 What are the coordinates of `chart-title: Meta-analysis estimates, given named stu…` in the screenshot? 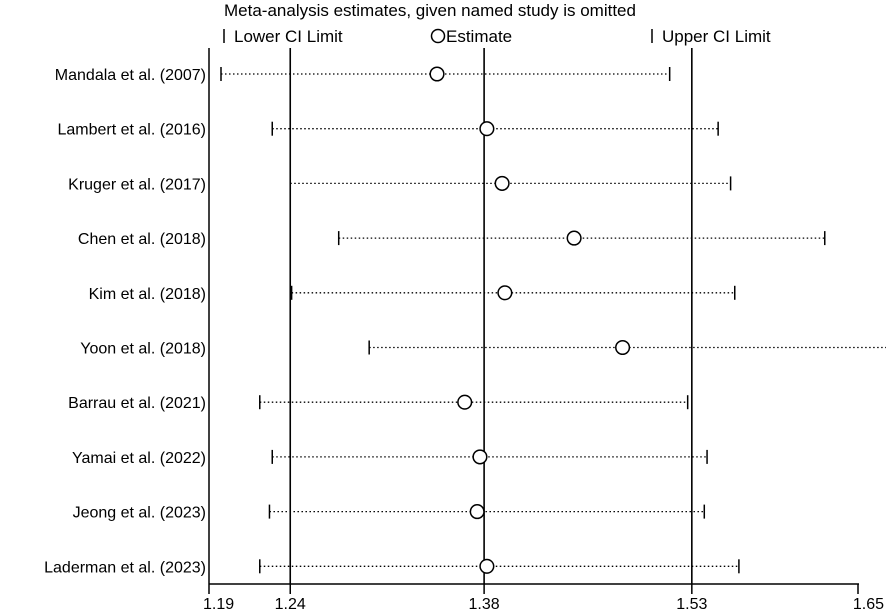 It's located at (430, 10).